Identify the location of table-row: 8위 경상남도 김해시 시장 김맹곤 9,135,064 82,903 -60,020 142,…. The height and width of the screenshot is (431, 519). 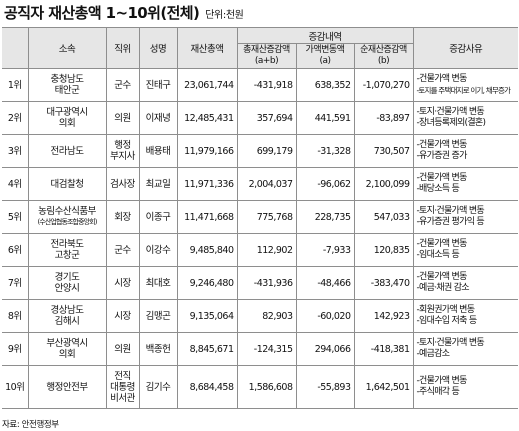
(260, 316).